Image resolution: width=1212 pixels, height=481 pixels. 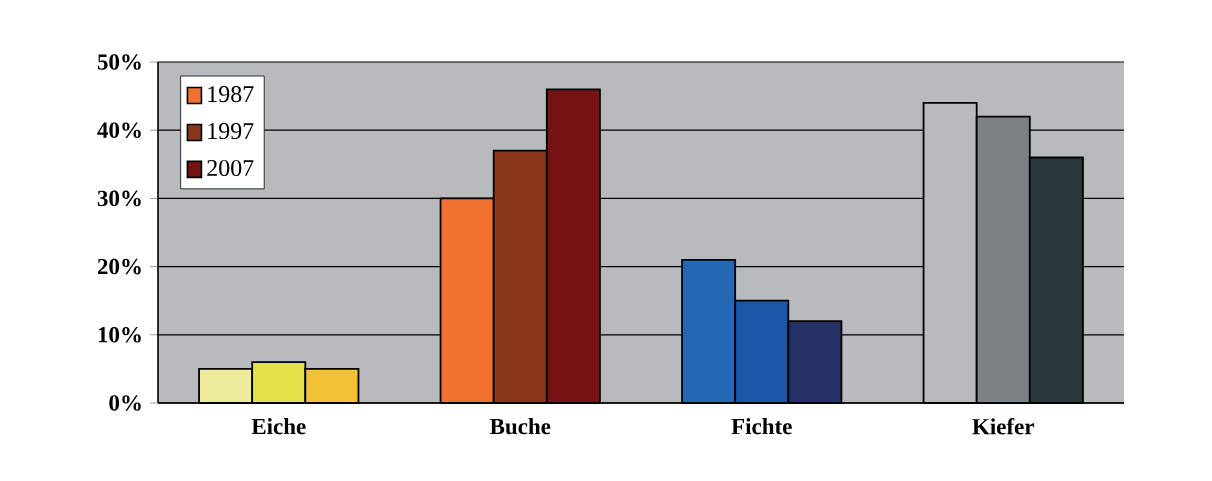 What do you see at coordinates (119, 266) in the screenshot?
I see `y-tick-label: 20%` at bounding box center [119, 266].